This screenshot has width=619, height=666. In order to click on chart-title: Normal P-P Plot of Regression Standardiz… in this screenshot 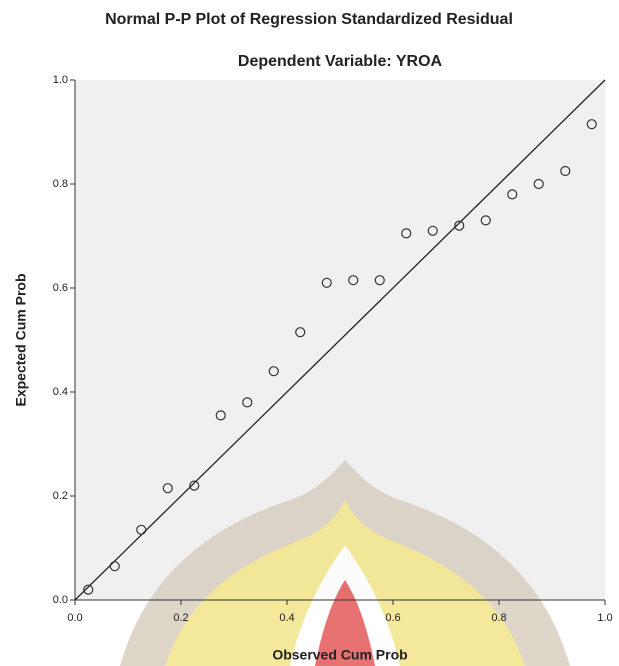, I will do `click(309, 19)`.